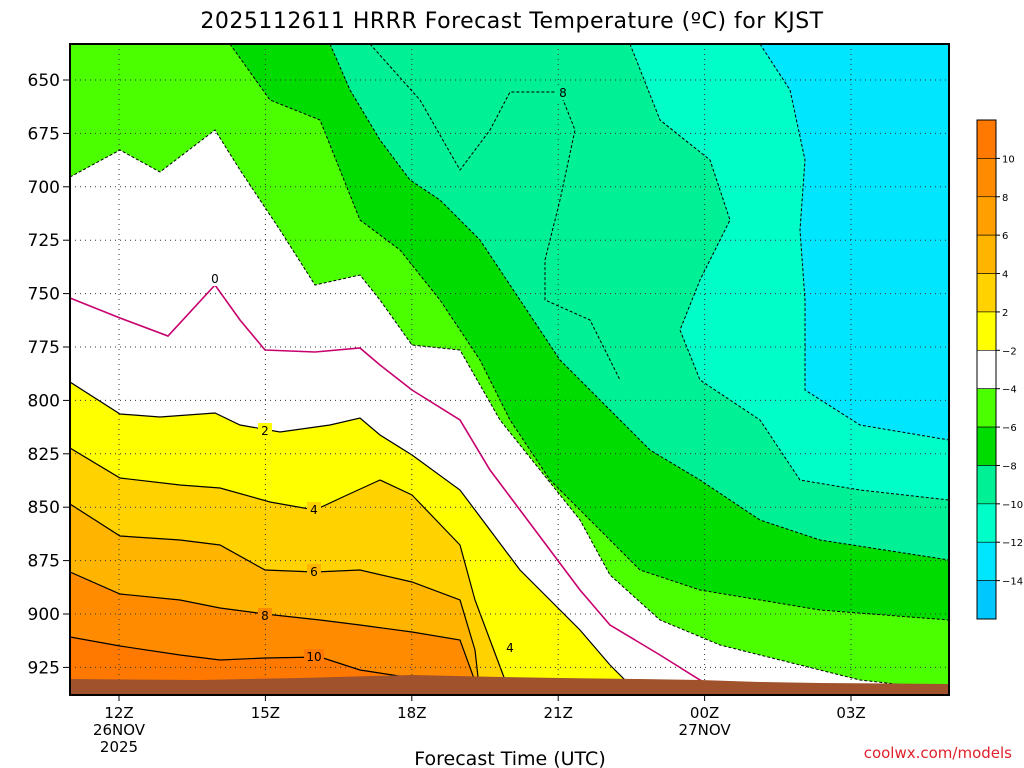  Describe the element at coordinates (1012, 505) in the screenshot. I see `colorbar-tick-label: −10` at that location.